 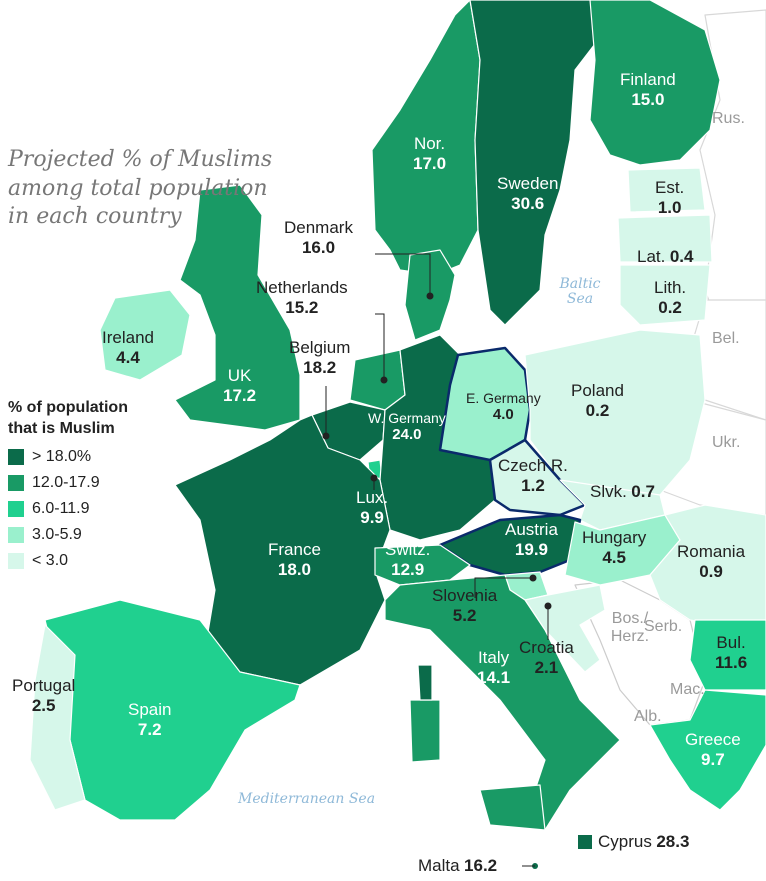 I want to click on country-shape-balkans-other, so click(x=640, y=652).